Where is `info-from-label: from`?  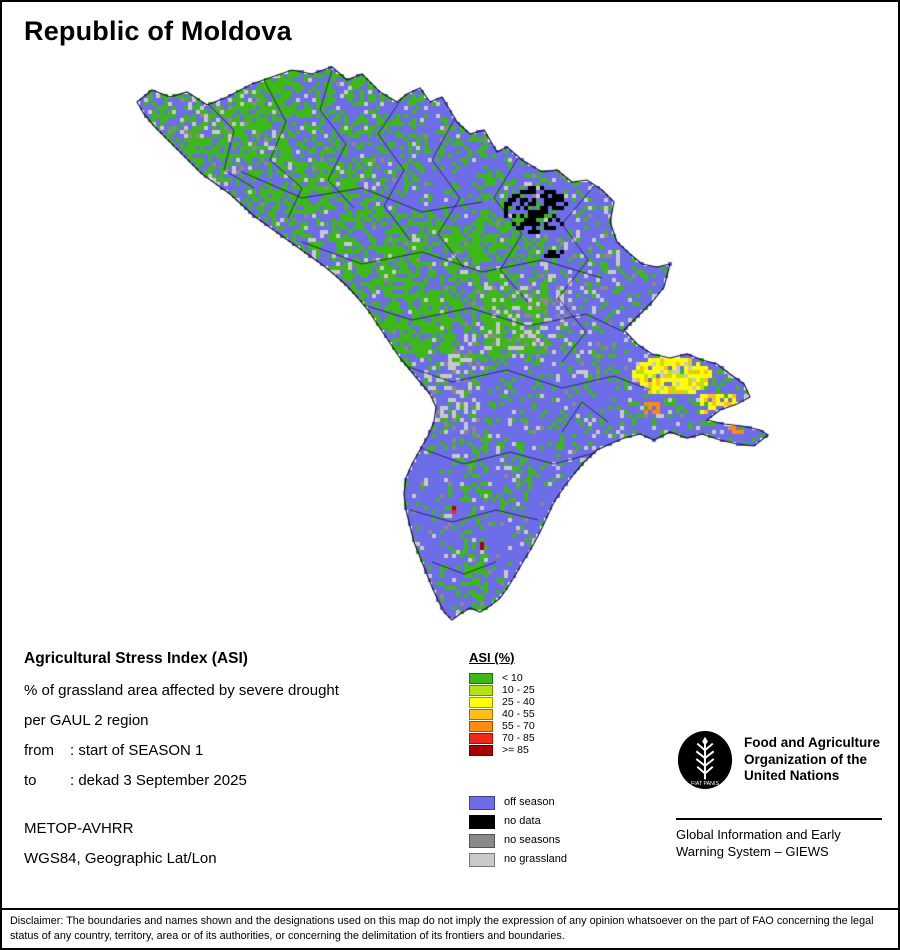 info-from-label: from is located at coordinates (39, 750).